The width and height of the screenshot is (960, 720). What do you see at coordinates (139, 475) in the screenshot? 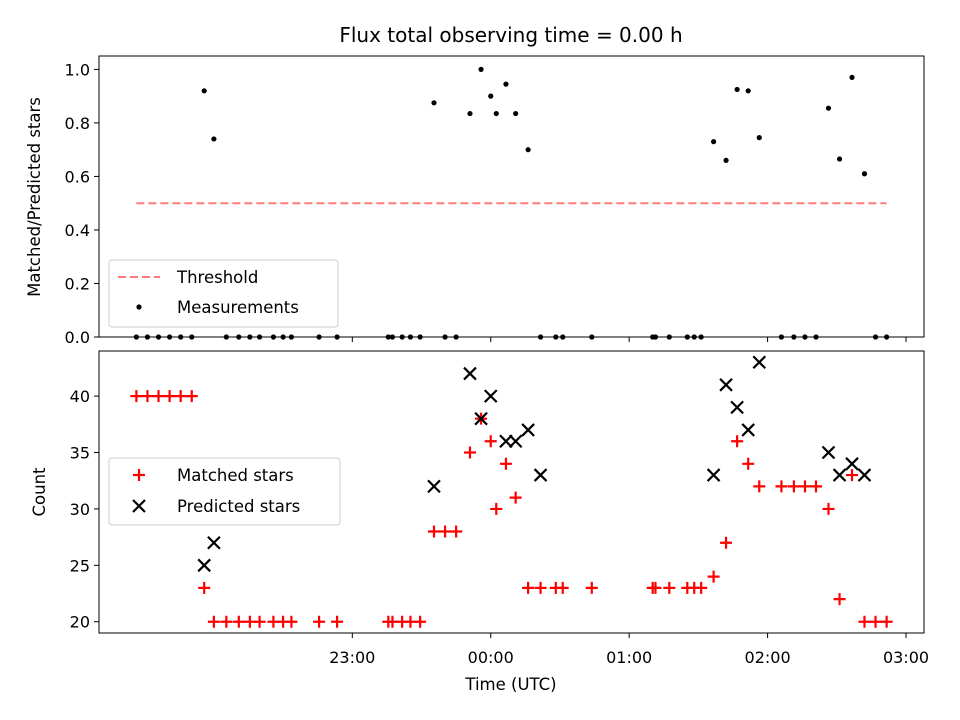
I see `legend-matched-swatch` at bounding box center [139, 475].